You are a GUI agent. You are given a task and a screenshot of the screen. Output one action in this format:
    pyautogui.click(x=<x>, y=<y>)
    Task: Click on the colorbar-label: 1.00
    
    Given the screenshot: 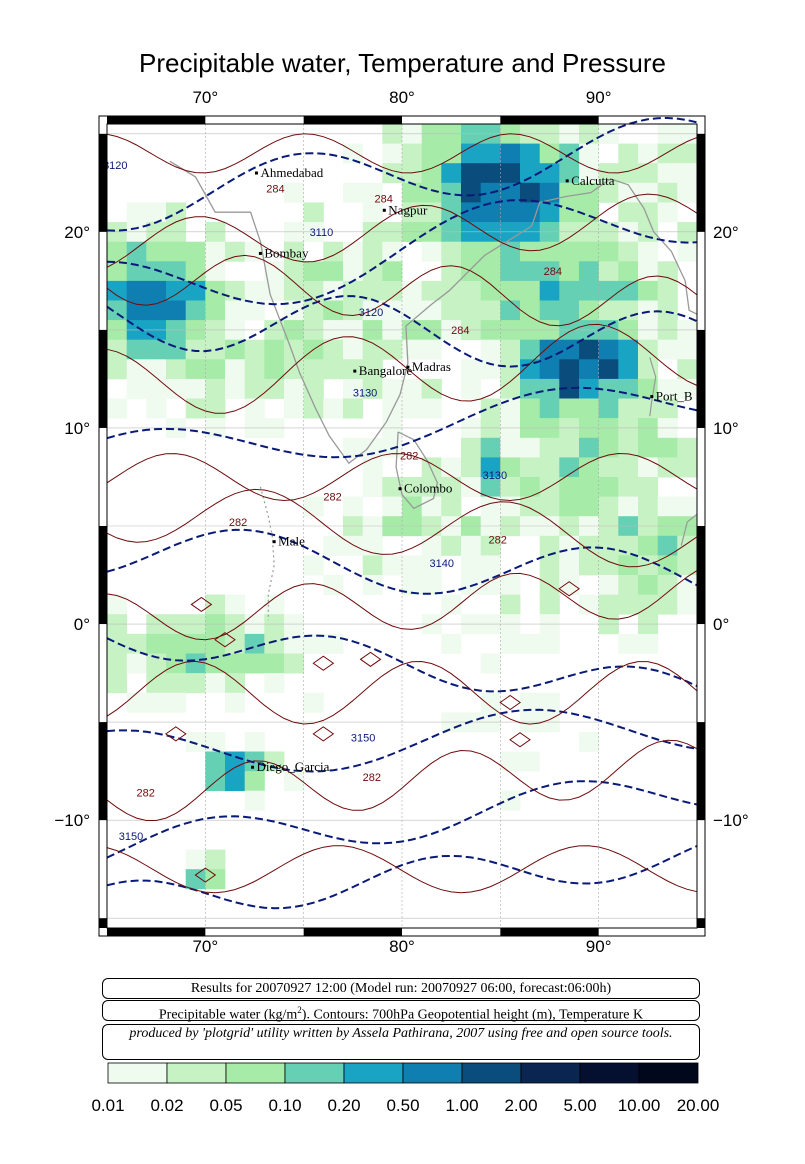 What is the action you would take?
    pyautogui.click(x=462, y=1105)
    